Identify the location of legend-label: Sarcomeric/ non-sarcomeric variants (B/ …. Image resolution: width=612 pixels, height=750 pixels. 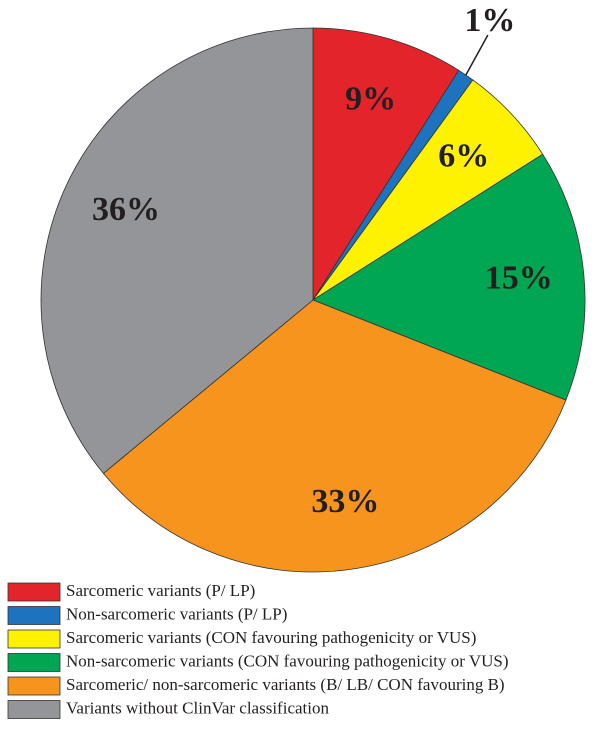
(285, 684).